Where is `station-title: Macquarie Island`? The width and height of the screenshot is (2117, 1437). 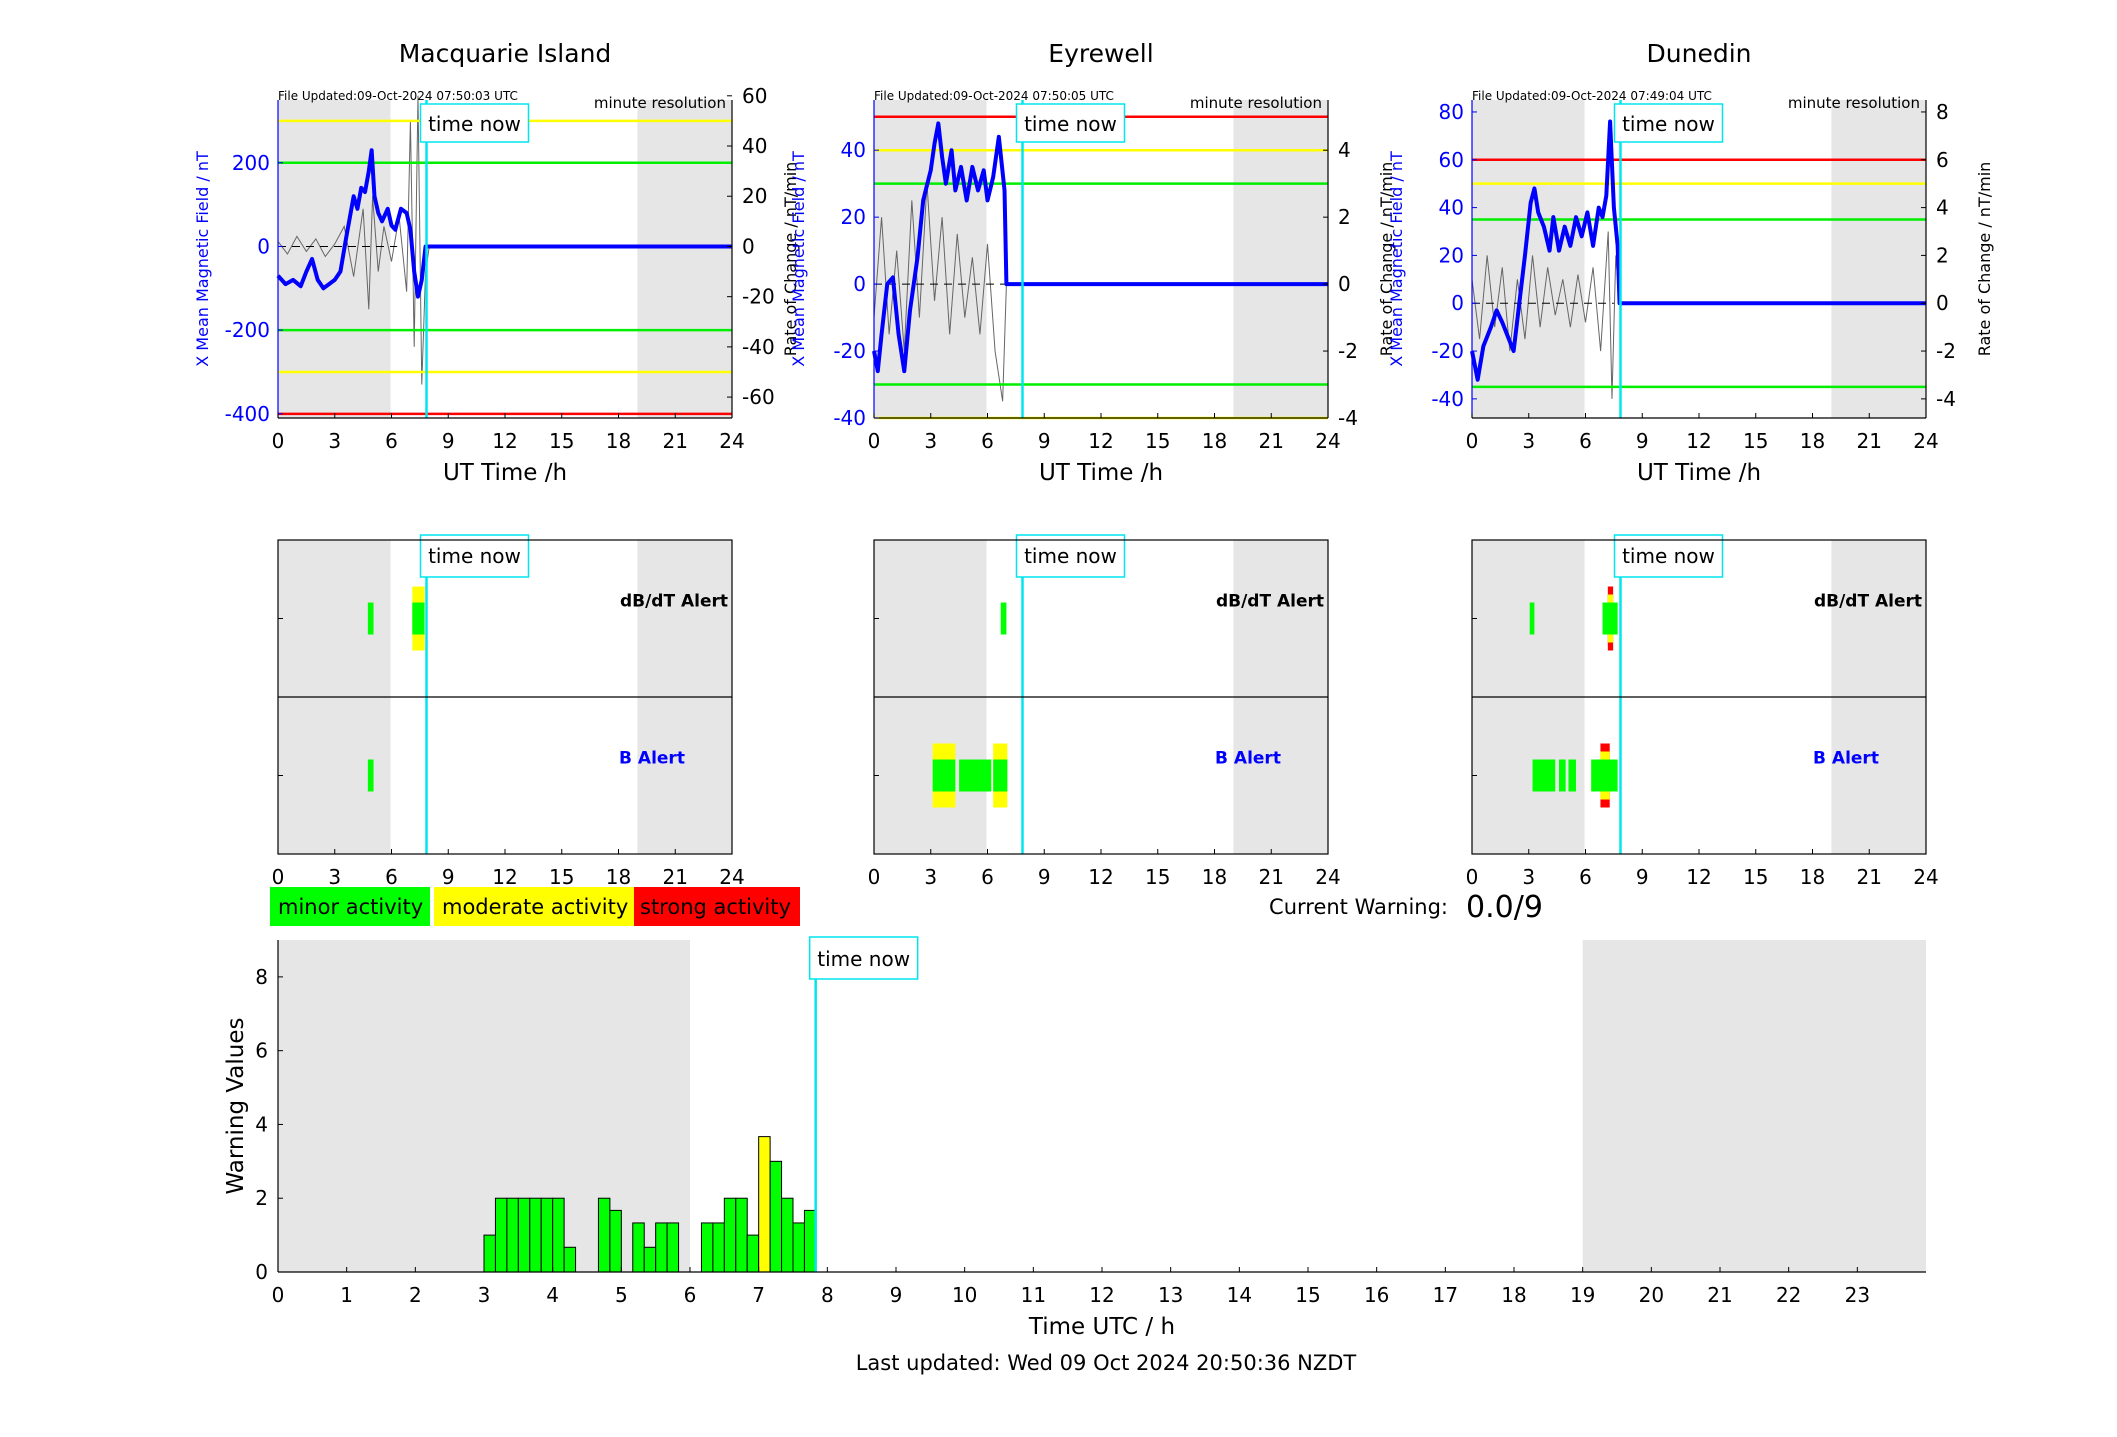 station-title: Macquarie Island is located at coordinates (505, 53).